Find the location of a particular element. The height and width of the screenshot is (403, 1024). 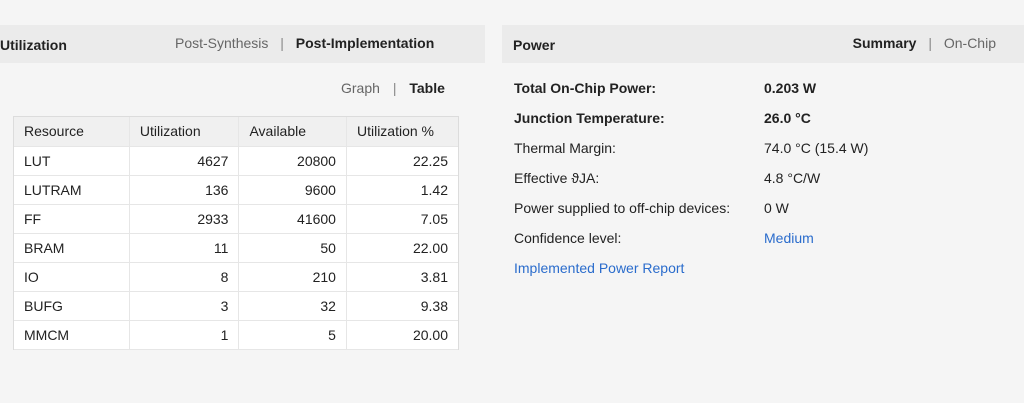

power-value: 4.8 °C/W is located at coordinates (792, 178).